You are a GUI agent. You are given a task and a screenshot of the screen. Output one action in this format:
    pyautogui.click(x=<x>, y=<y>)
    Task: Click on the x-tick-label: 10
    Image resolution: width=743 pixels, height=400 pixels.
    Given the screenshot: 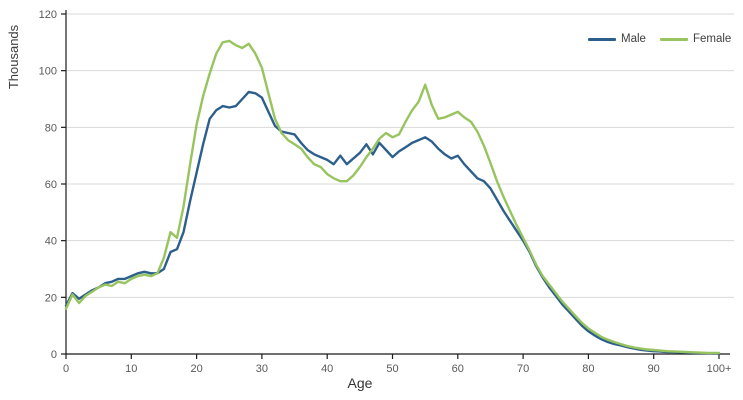 What is the action you would take?
    pyautogui.click(x=131, y=369)
    